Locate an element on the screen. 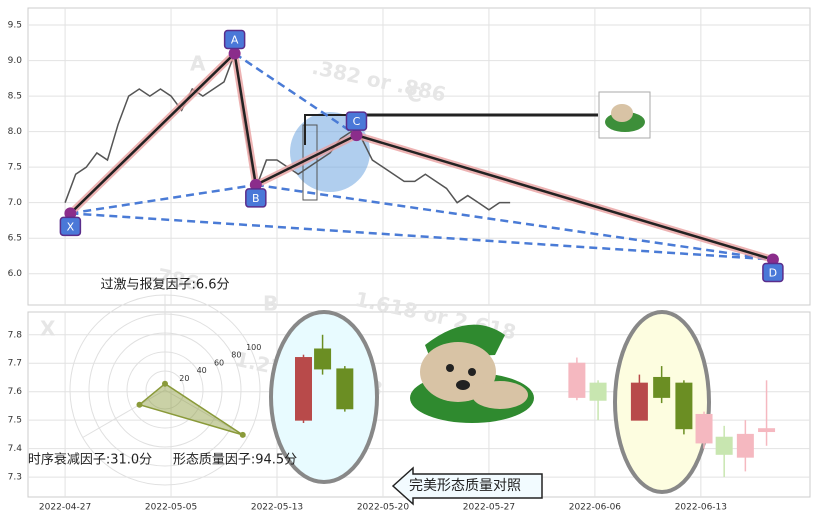 The width and height of the screenshot is (816, 520). radar-label: 形态质量因子:94.5分 is located at coordinates (235, 460).